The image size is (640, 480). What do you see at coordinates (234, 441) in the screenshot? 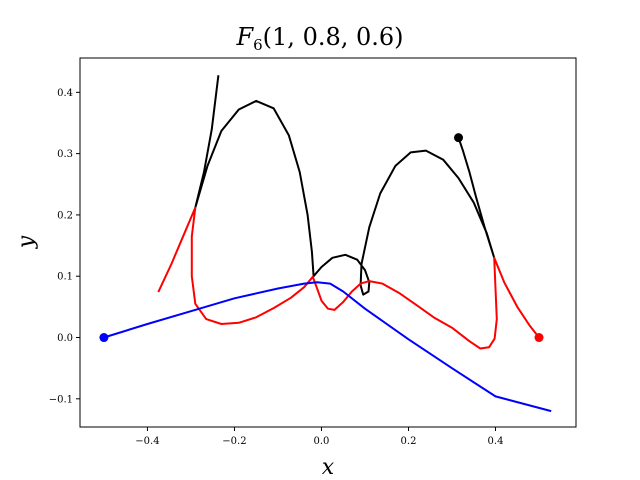
I see `x-tick-label: −0.2` at bounding box center [234, 441].